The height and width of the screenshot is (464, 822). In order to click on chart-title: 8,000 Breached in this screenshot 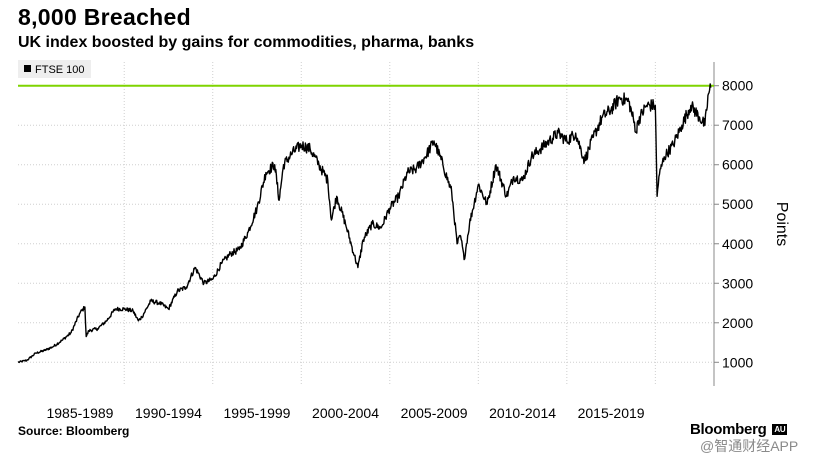, I will do `click(104, 17)`.